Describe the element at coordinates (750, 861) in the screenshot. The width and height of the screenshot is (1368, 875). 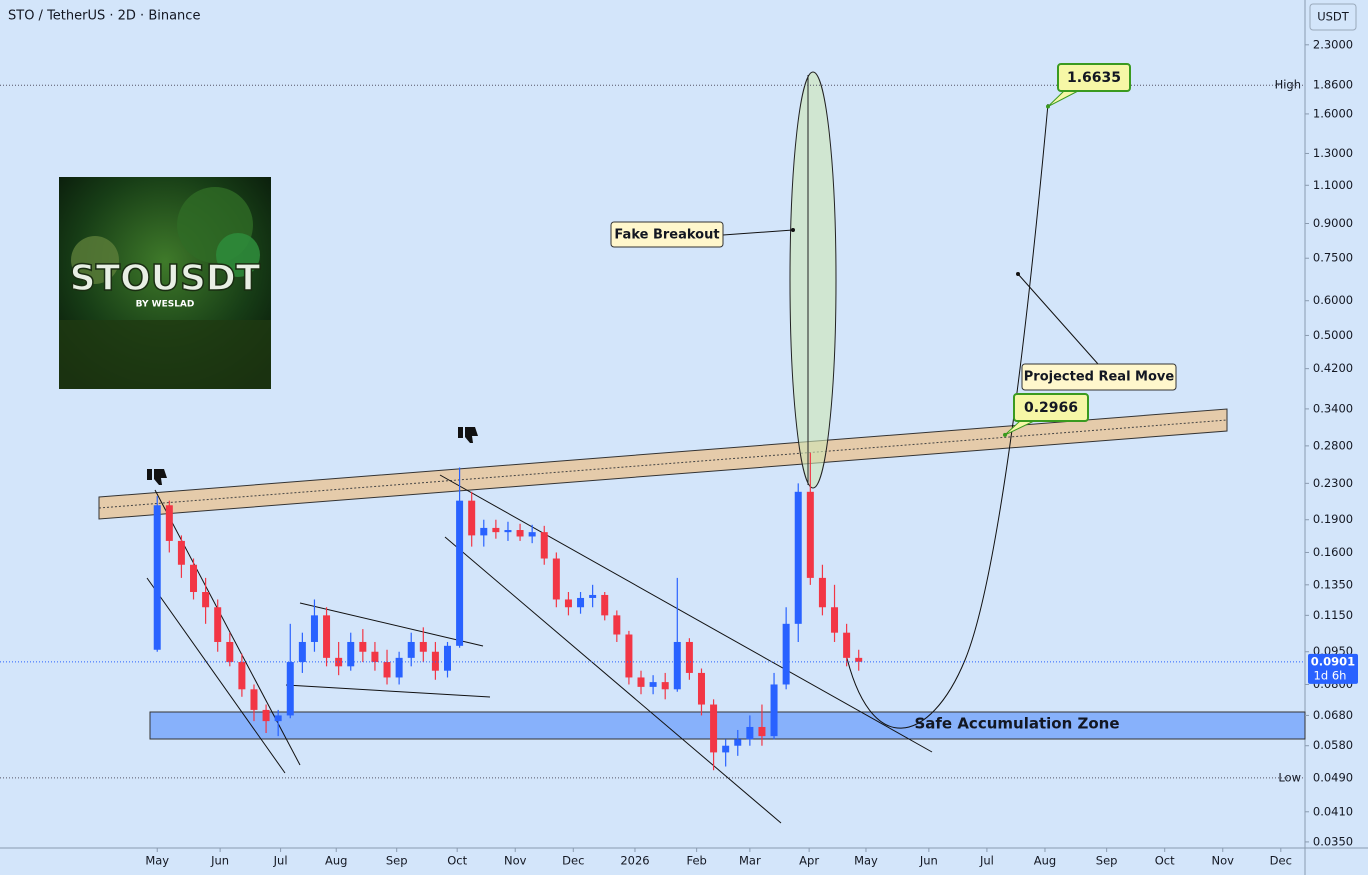
I see `x-tick-label: Mar` at that location.